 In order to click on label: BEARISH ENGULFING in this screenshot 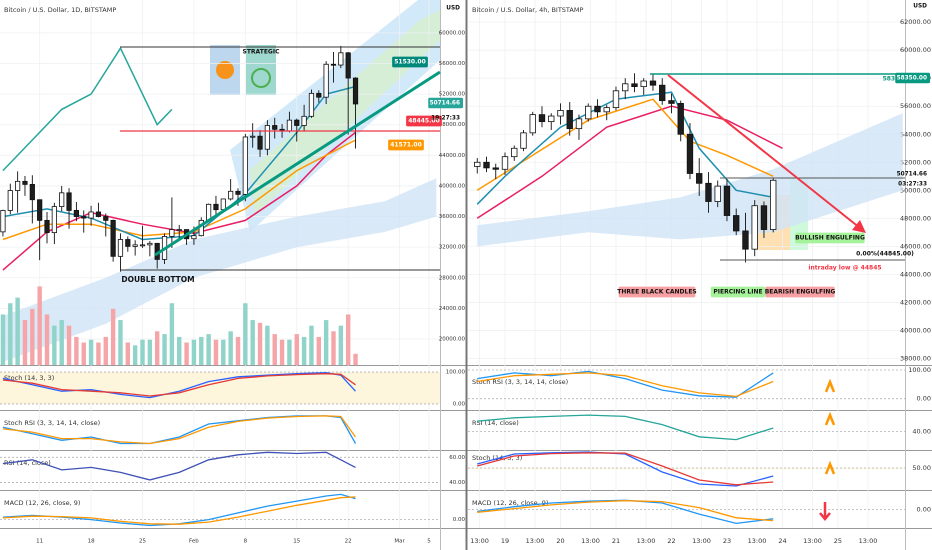, I will do `click(800, 292)`.